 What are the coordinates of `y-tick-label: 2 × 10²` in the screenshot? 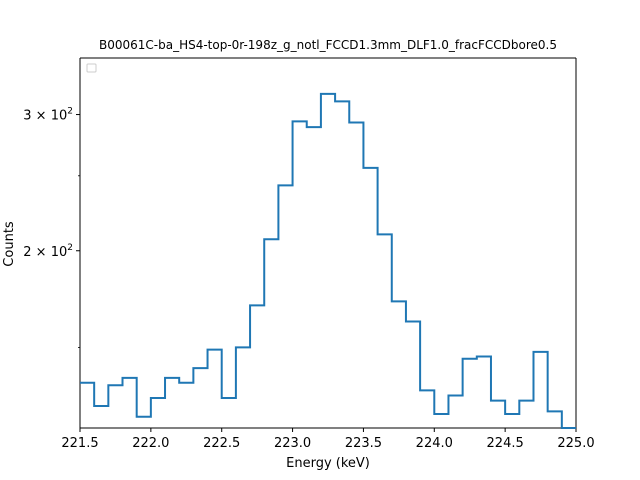 It's located at (48, 251).